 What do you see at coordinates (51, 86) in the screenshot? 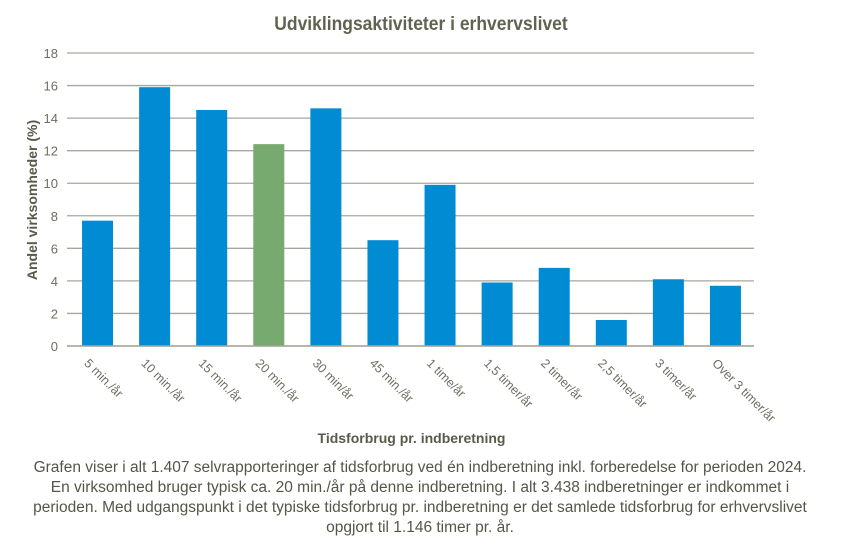
I see `y-tick-label: 16` at bounding box center [51, 86].